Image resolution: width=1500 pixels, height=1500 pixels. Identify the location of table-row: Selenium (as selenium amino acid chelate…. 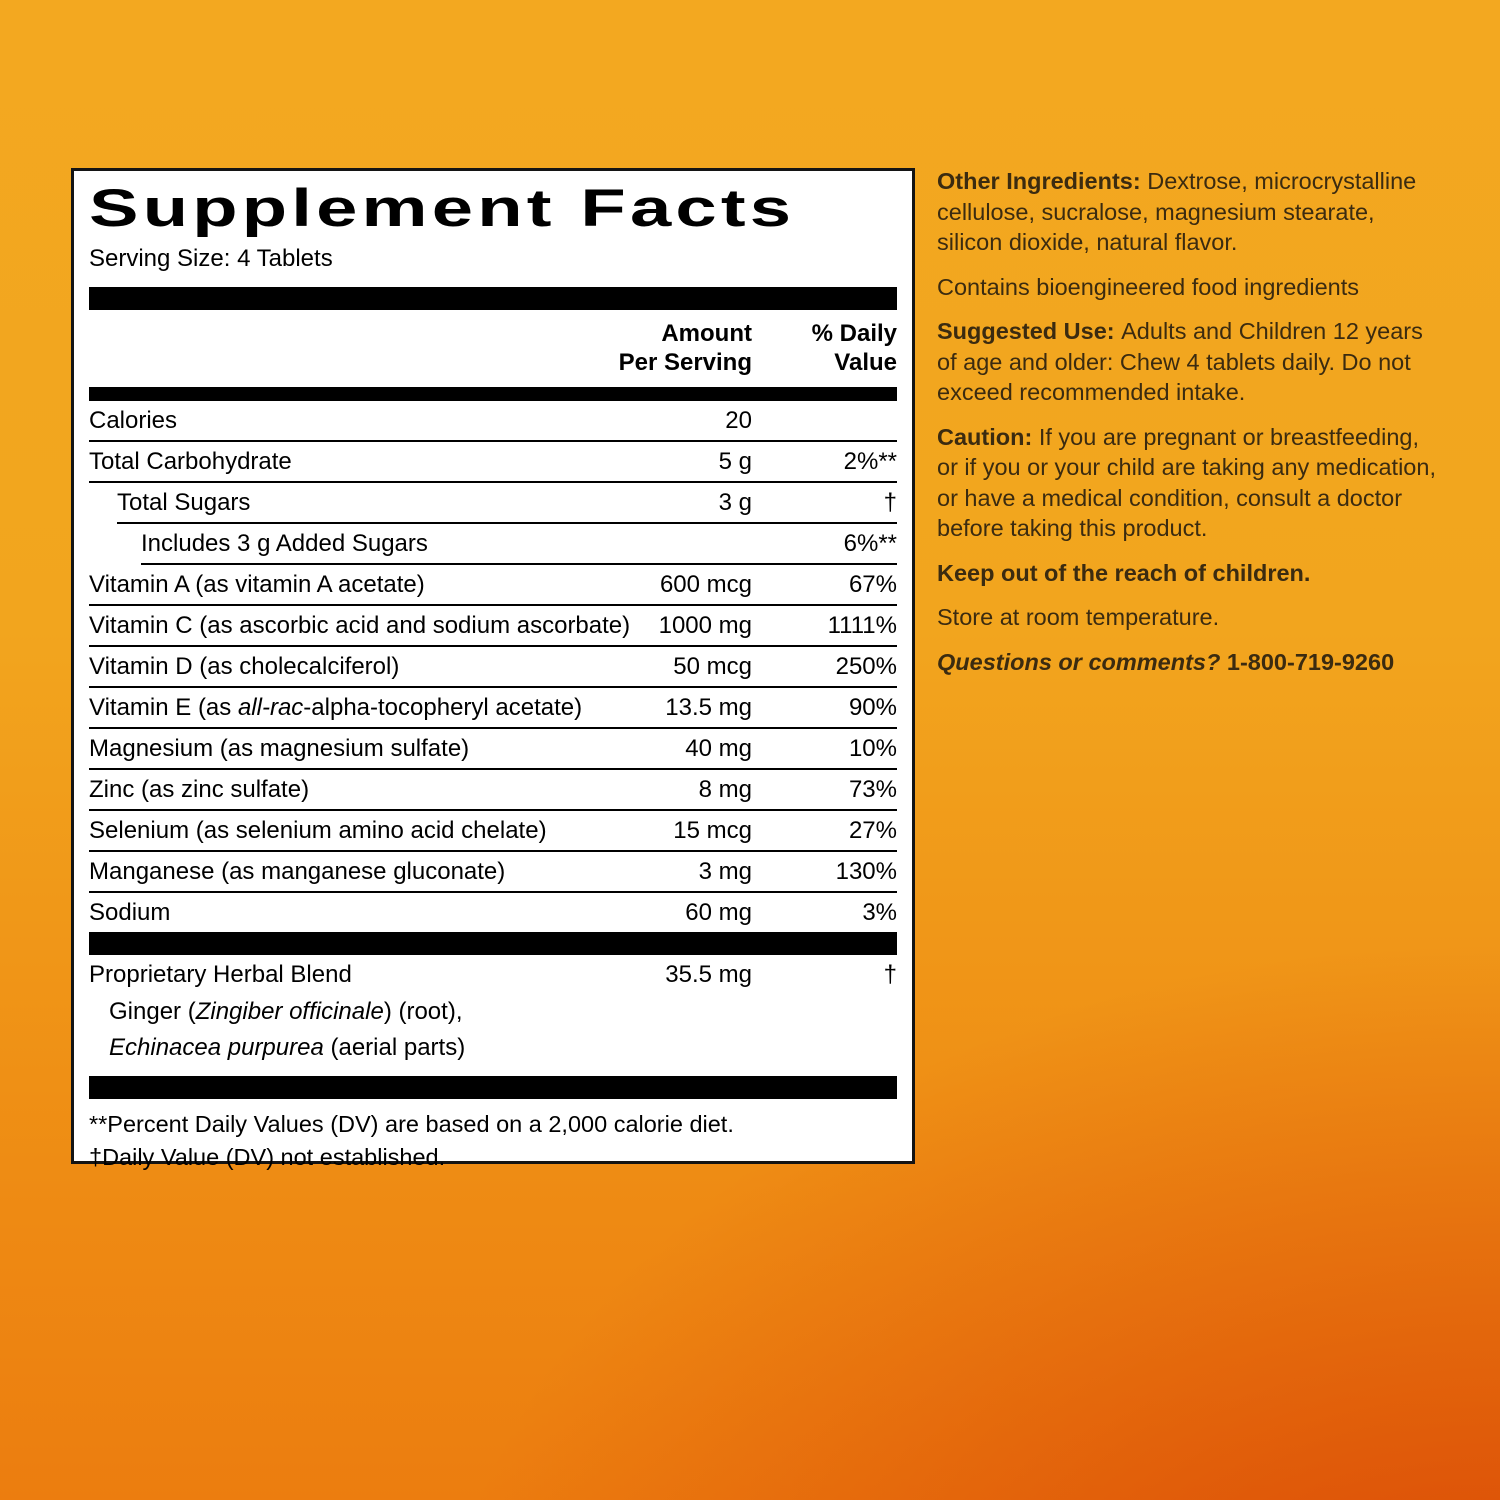
(493, 830).